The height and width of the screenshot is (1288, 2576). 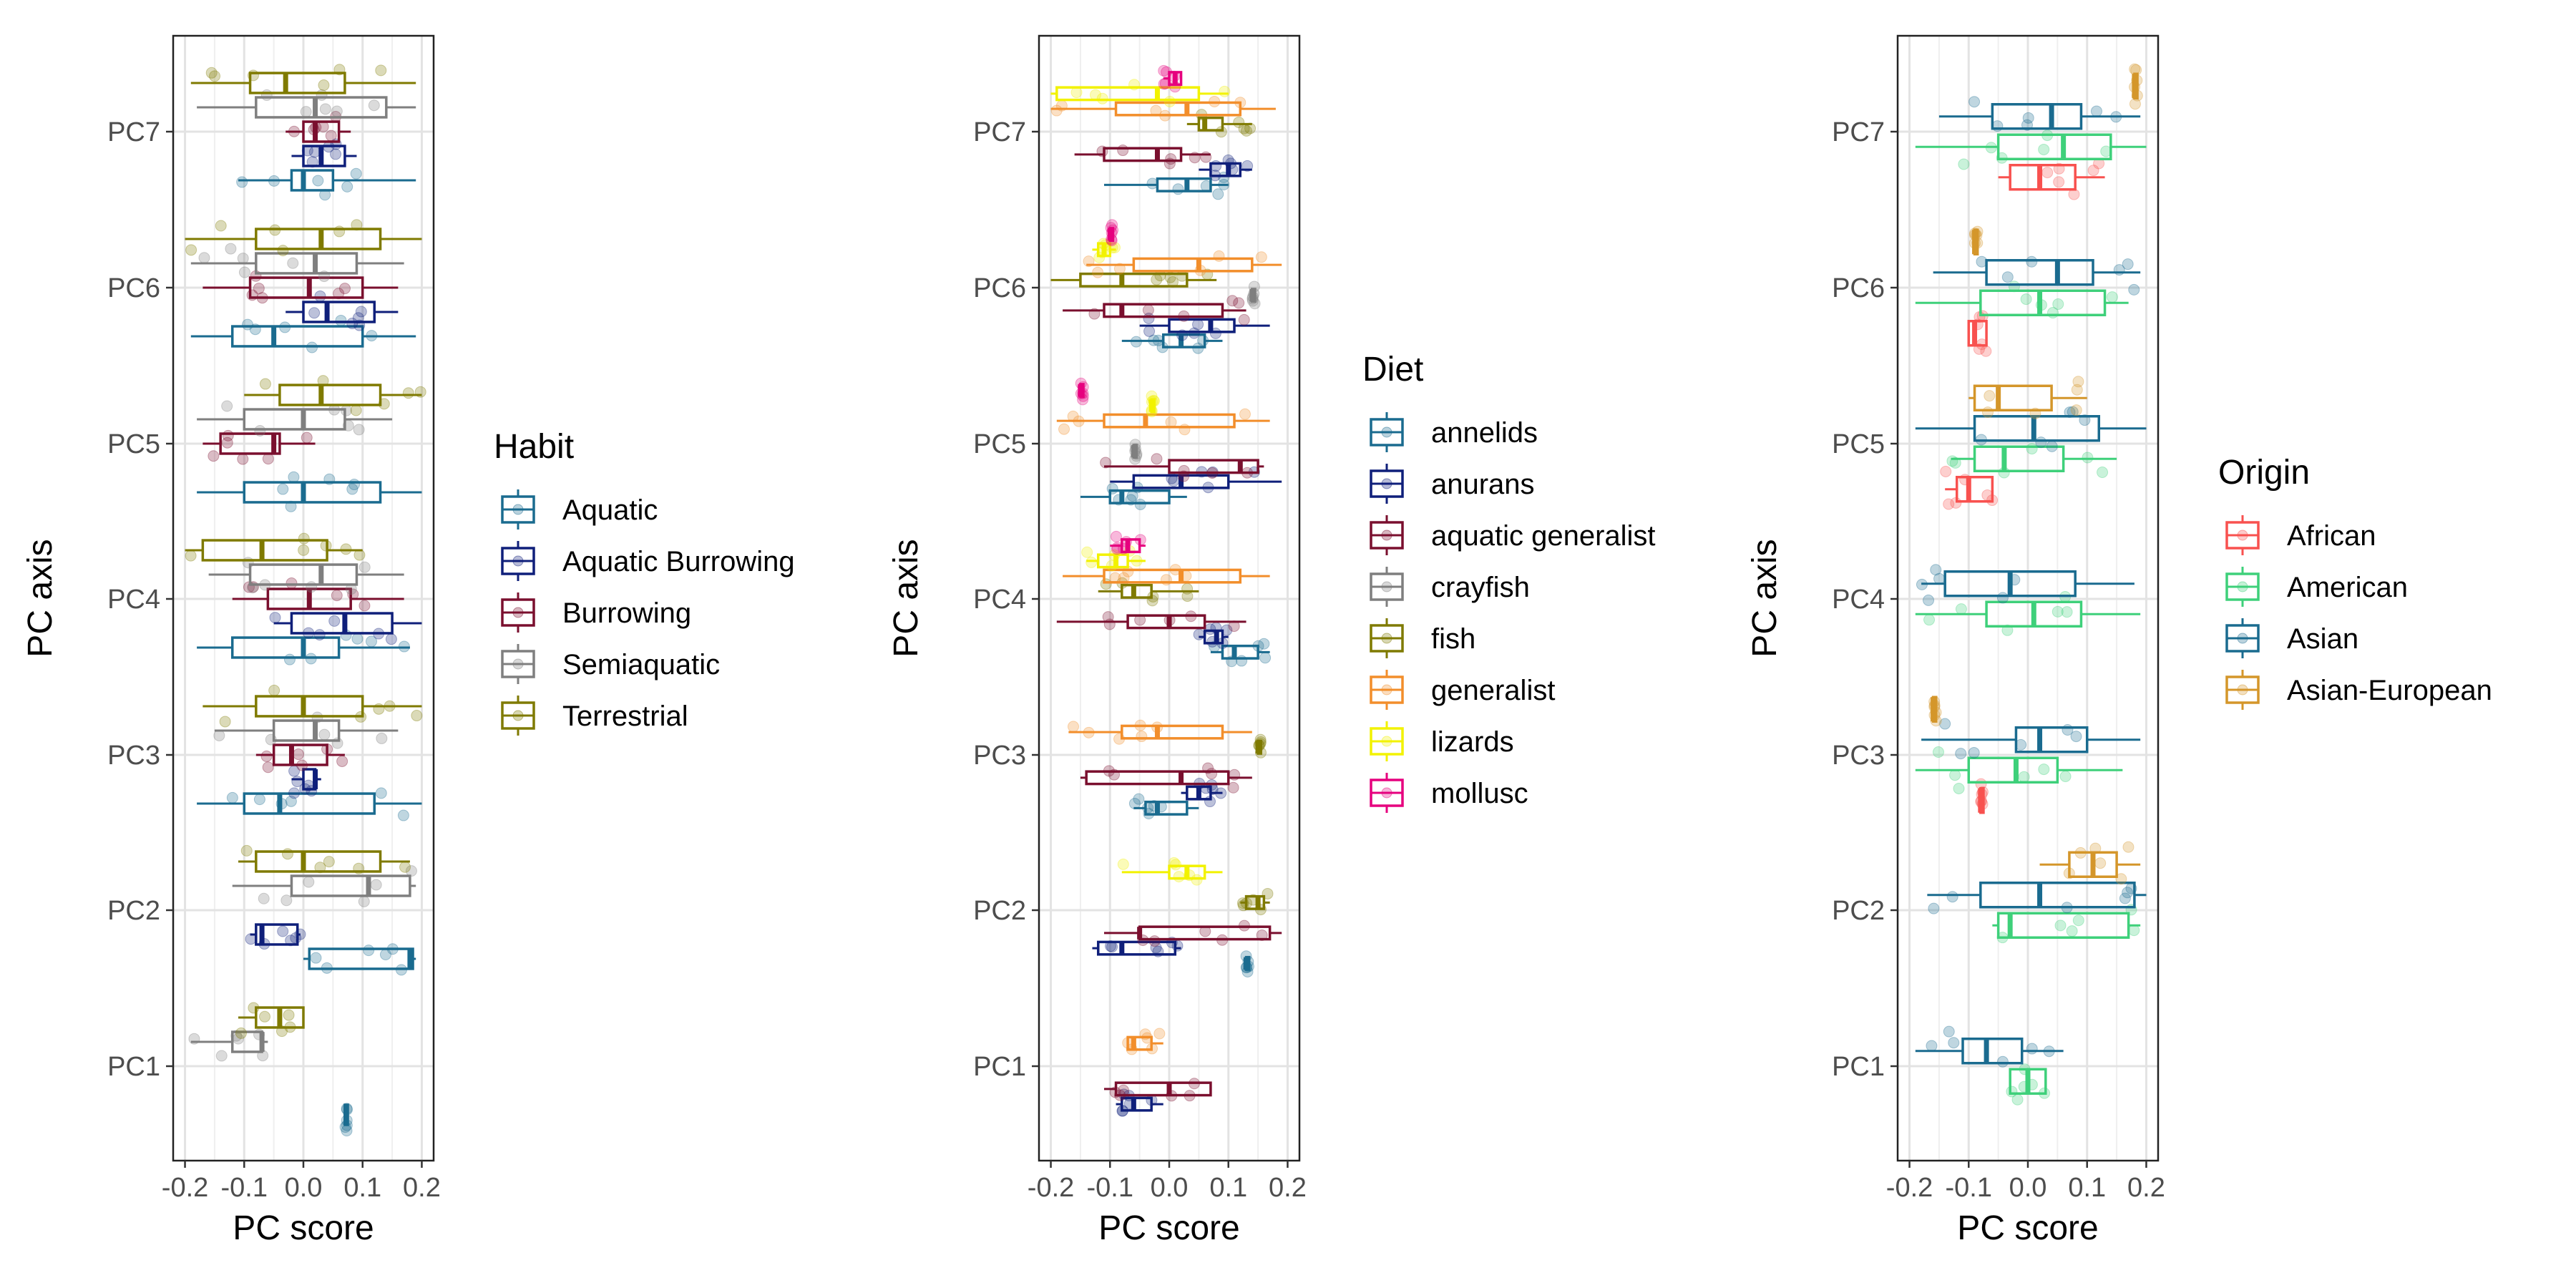 I want to click on y-tick-label: PC4, so click(x=133, y=600).